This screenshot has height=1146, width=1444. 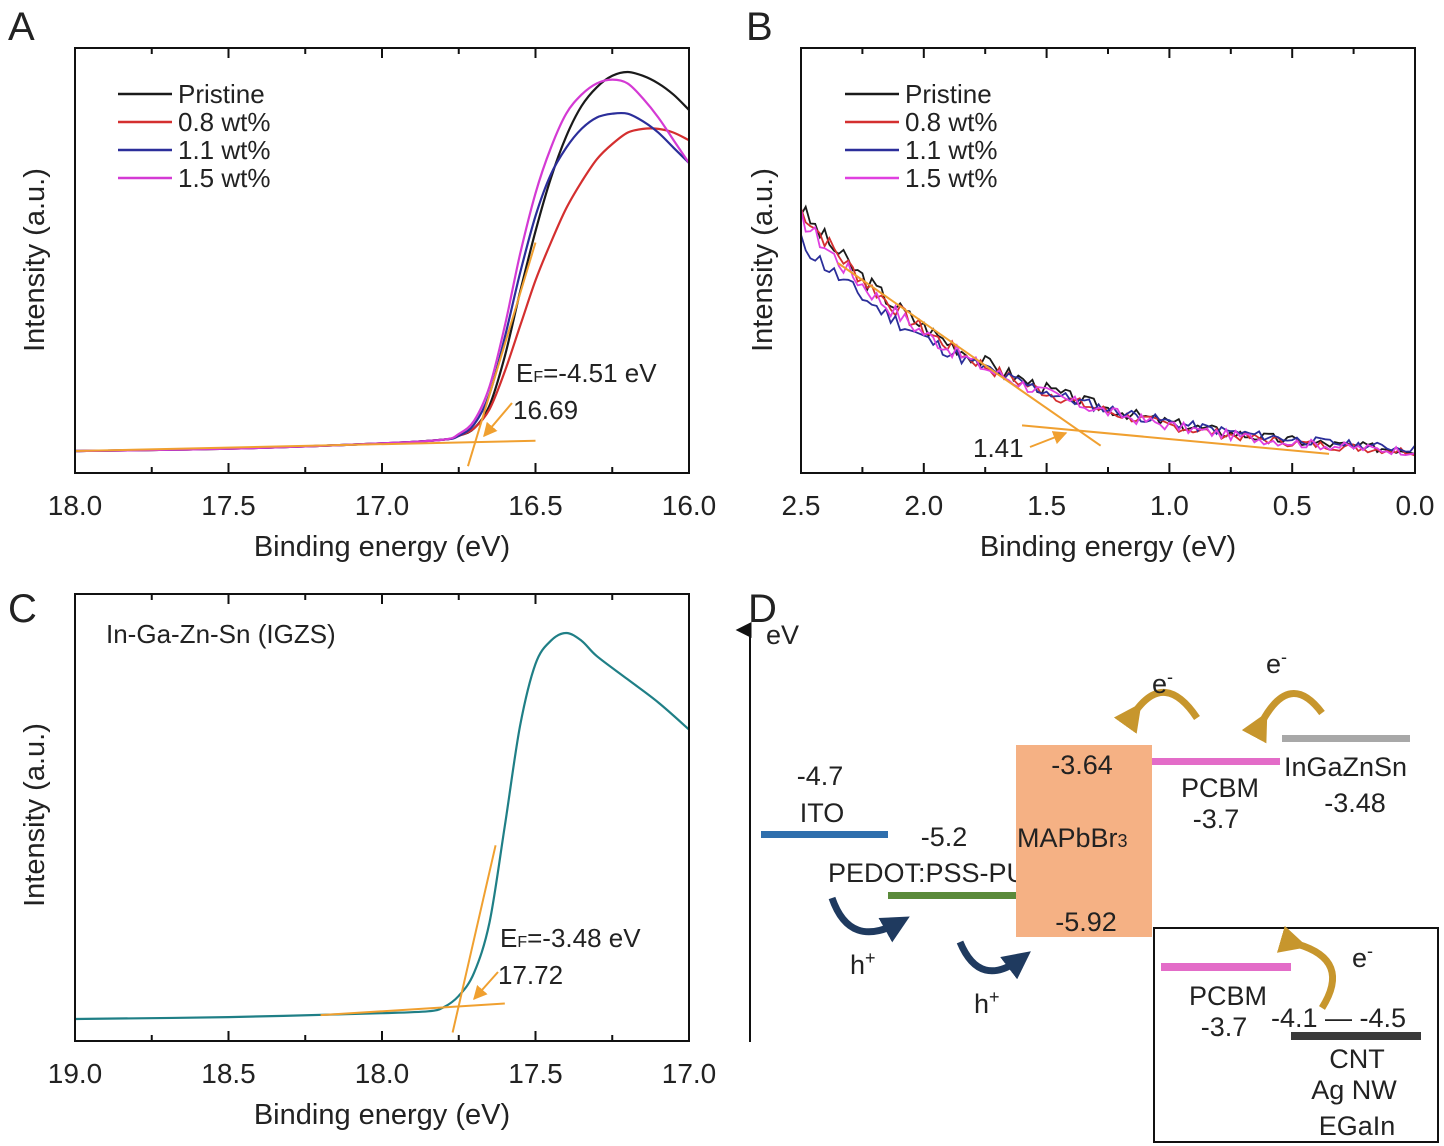 What do you see at coordinates (75, 1073) in the screenshot?
I see `x-tick-label: 19.0` at bounding box center [75, 1073].